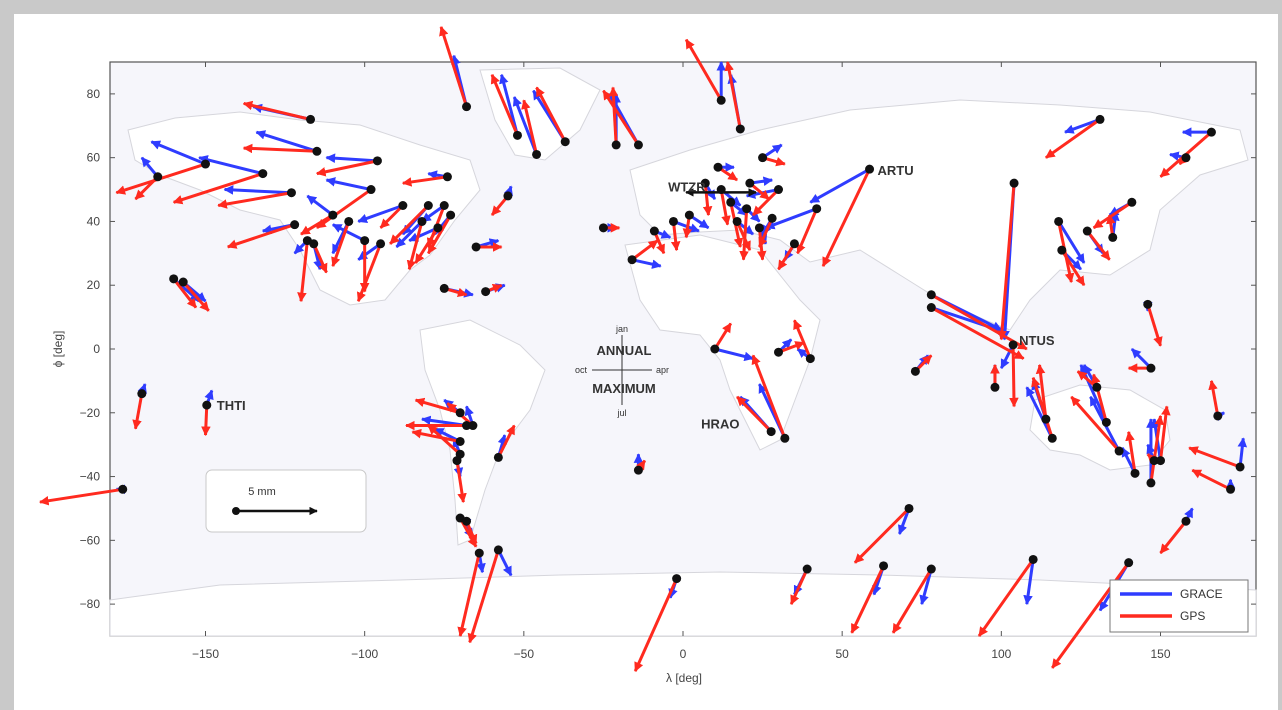 The width and height of the screenshot is (1282, 710). I want to click on phase-label-apr: apr, so click(662, 370).